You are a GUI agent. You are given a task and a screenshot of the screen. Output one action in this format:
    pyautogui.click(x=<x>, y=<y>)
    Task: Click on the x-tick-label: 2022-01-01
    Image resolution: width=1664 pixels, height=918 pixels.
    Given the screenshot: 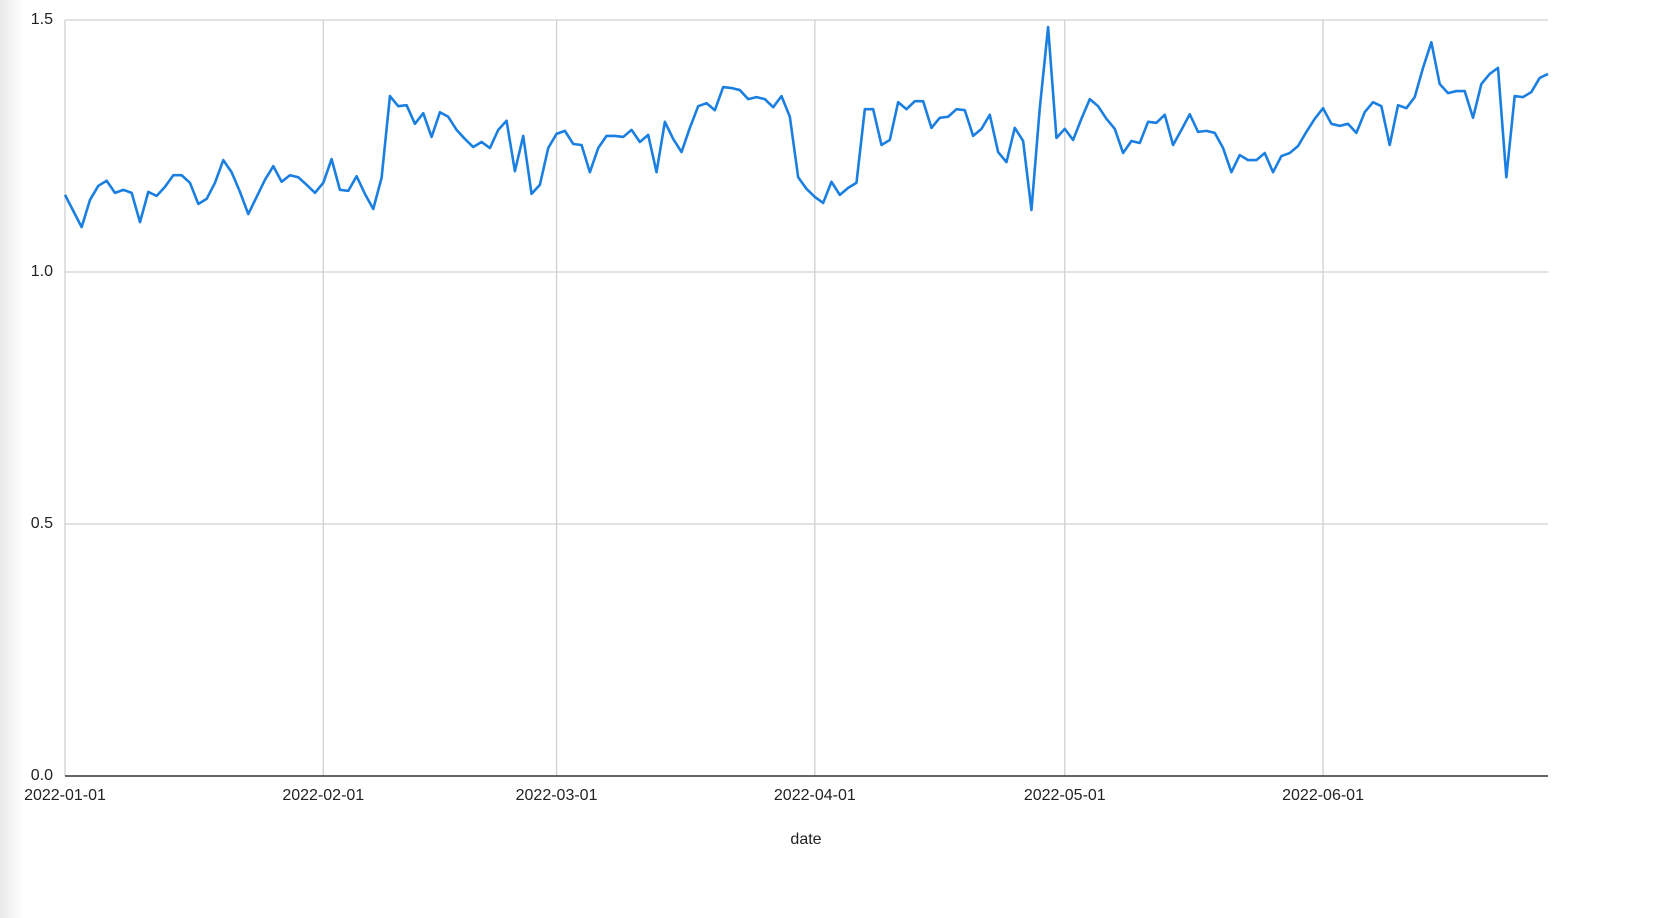 What is the action you would take?
    pyautogui.click(x=65, y=795)
    